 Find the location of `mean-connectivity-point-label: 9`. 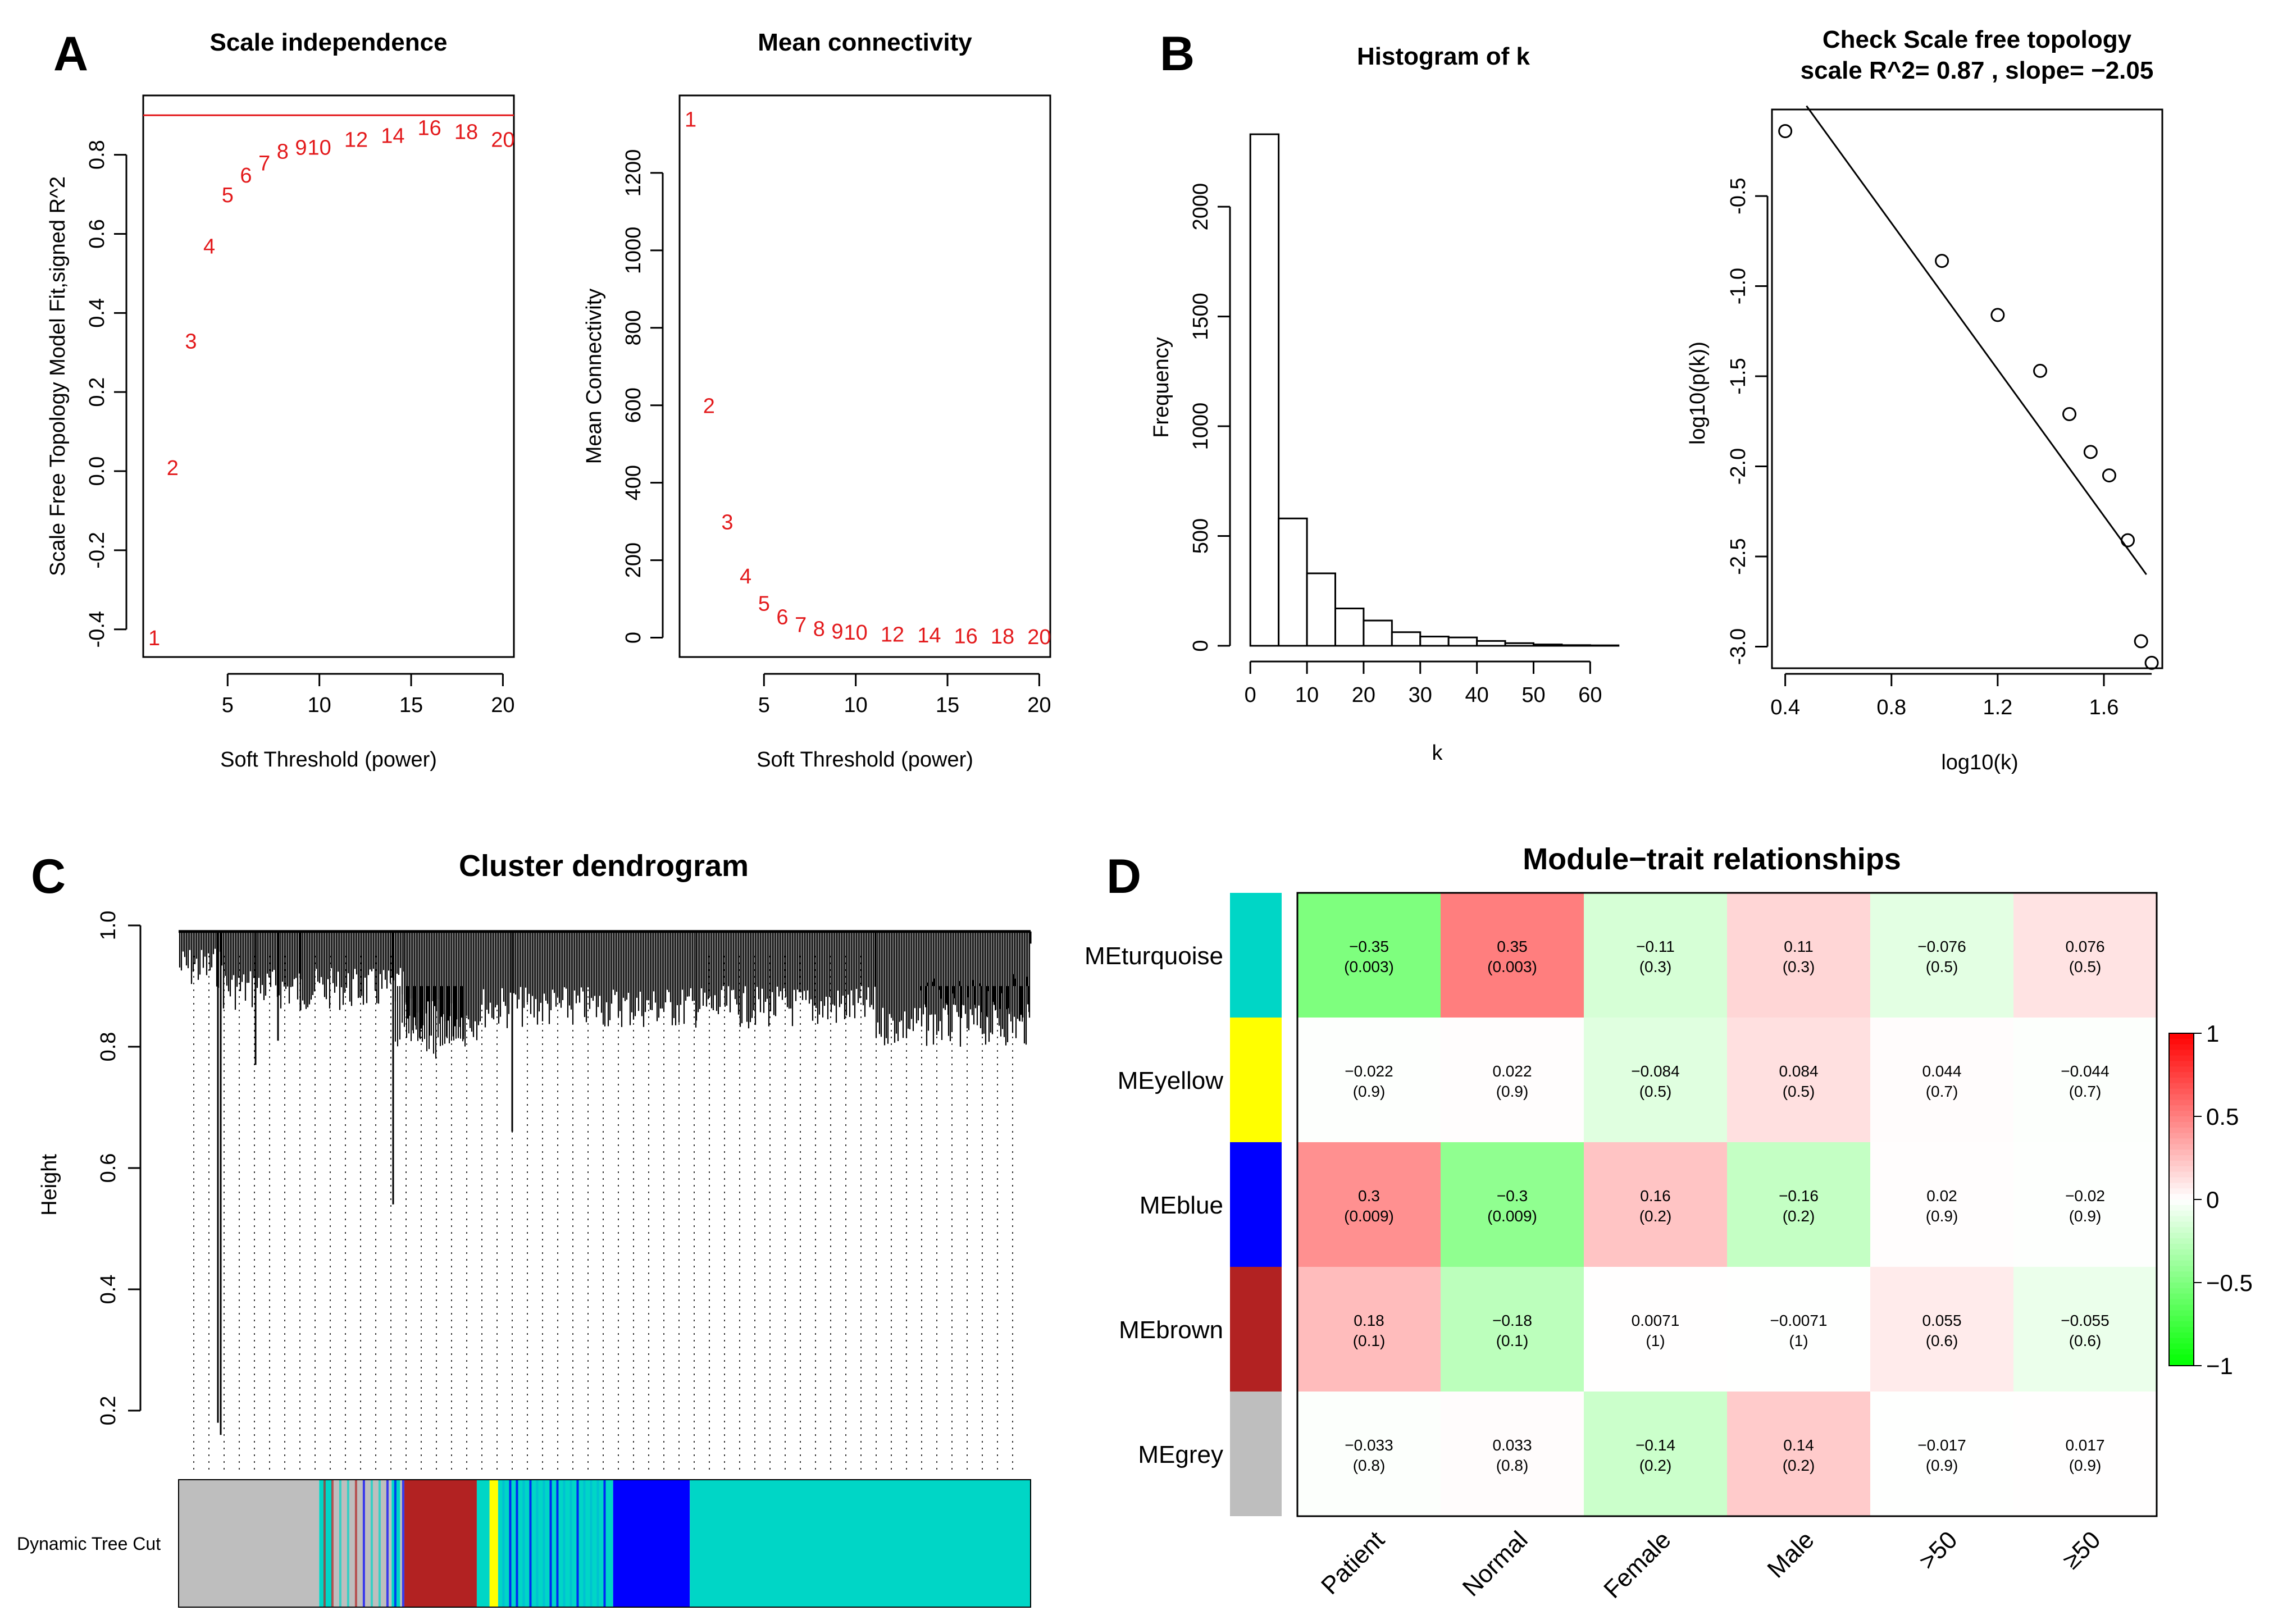

mean-connectivity-point-label: 9 is located at coordinates (837, 632).